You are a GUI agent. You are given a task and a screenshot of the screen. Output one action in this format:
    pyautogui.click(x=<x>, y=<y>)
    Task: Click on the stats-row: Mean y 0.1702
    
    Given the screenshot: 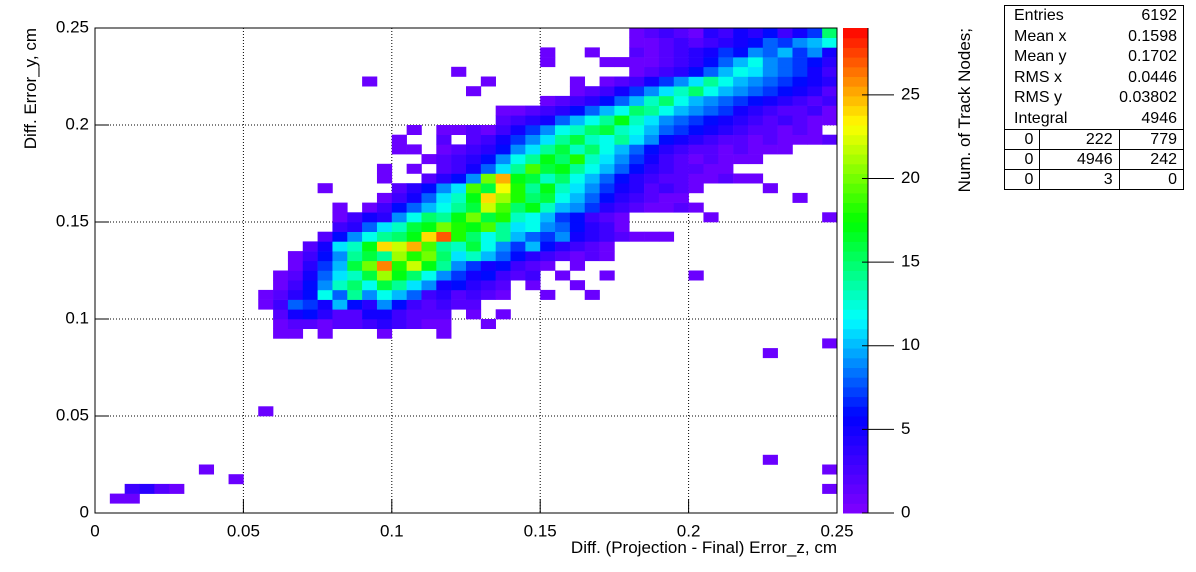 What is the action you would take?
    pyautogui.click(x=1094, y=57)
    